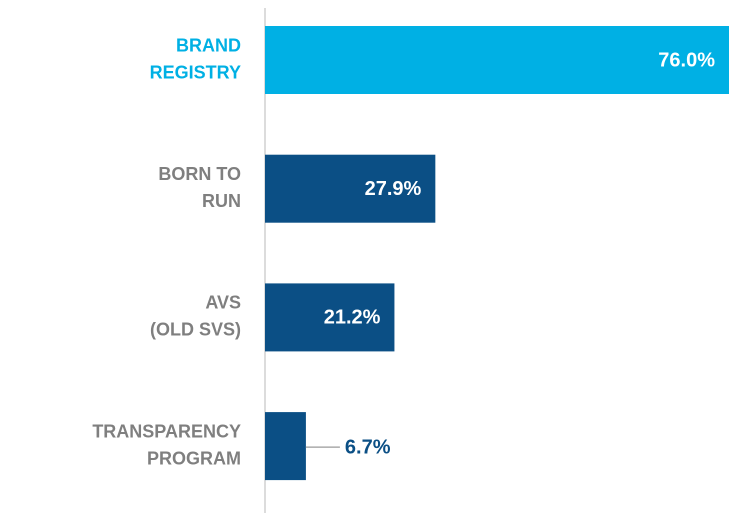  What do you see at coordinates (194, 458) in the screenshot?
I see `category-label: PROGRAM` at bounding box center [194, 458].